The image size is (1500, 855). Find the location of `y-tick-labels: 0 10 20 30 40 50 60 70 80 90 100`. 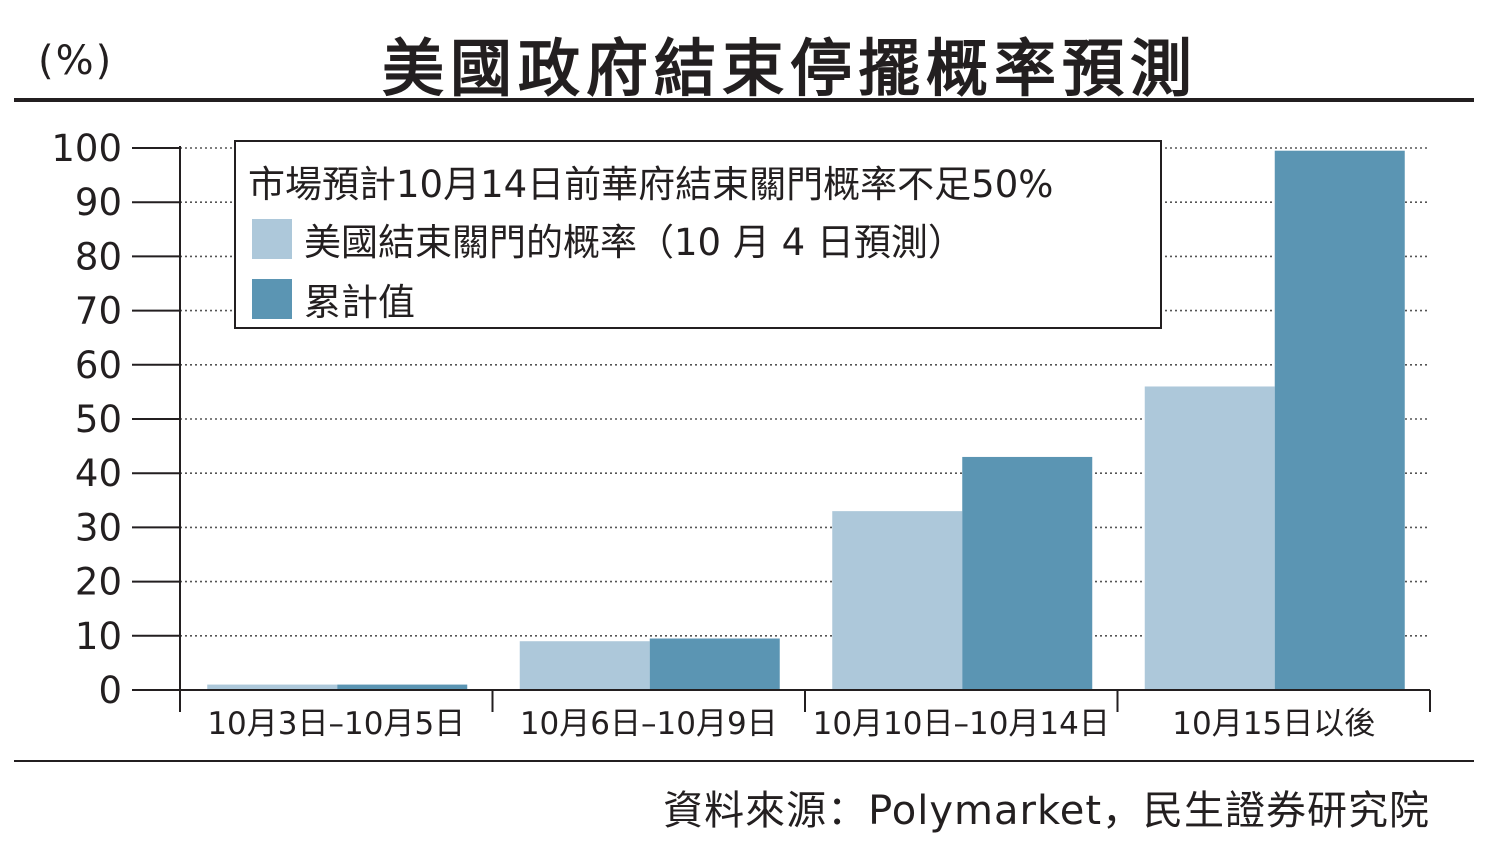

y-tick-labels: 0 10 20 30 40 50 60 70 80 90 100 is located at coordinates (86, 419).